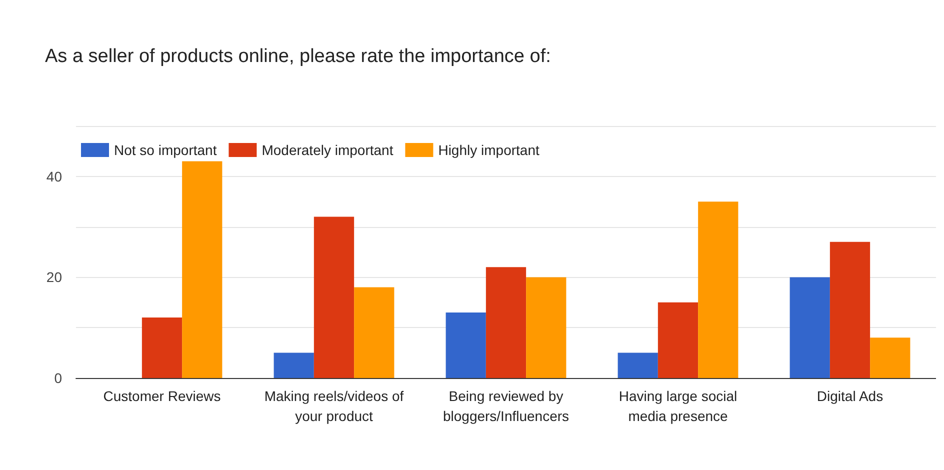 The image size is (944, 470). I want to click on x-tick-label: Being reviewed by bloggers/Influencers, so click(506, 406).